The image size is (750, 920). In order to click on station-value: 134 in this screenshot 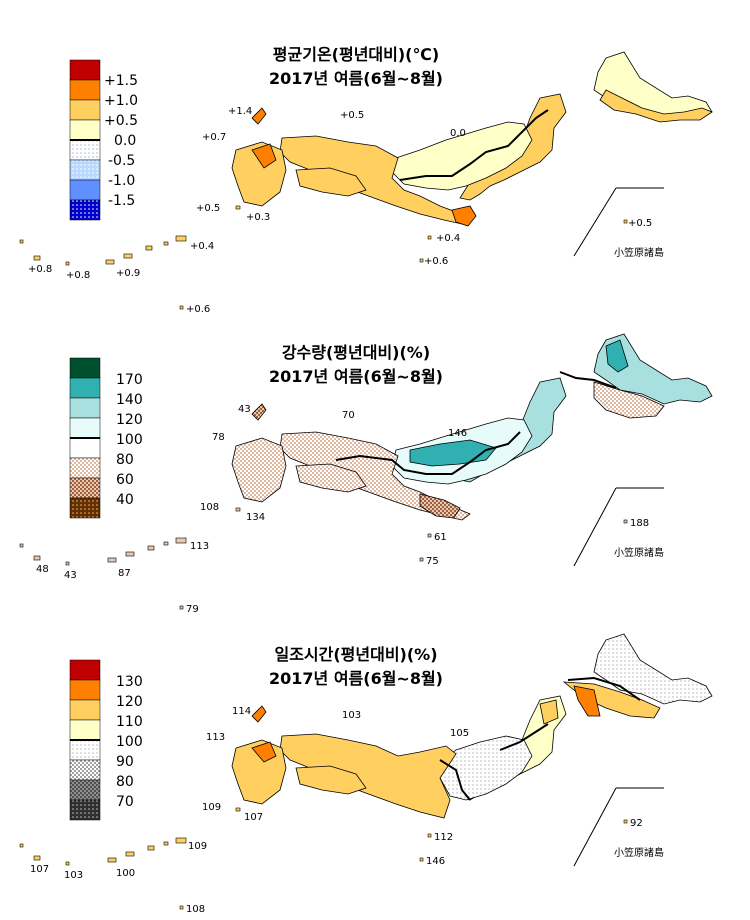, I will do `click(255, 517)`.